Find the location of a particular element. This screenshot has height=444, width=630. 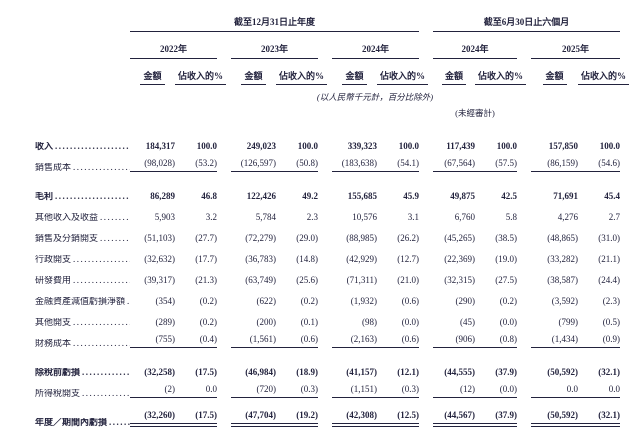

amount-cell: (2) is located at coordinates (152, 388).